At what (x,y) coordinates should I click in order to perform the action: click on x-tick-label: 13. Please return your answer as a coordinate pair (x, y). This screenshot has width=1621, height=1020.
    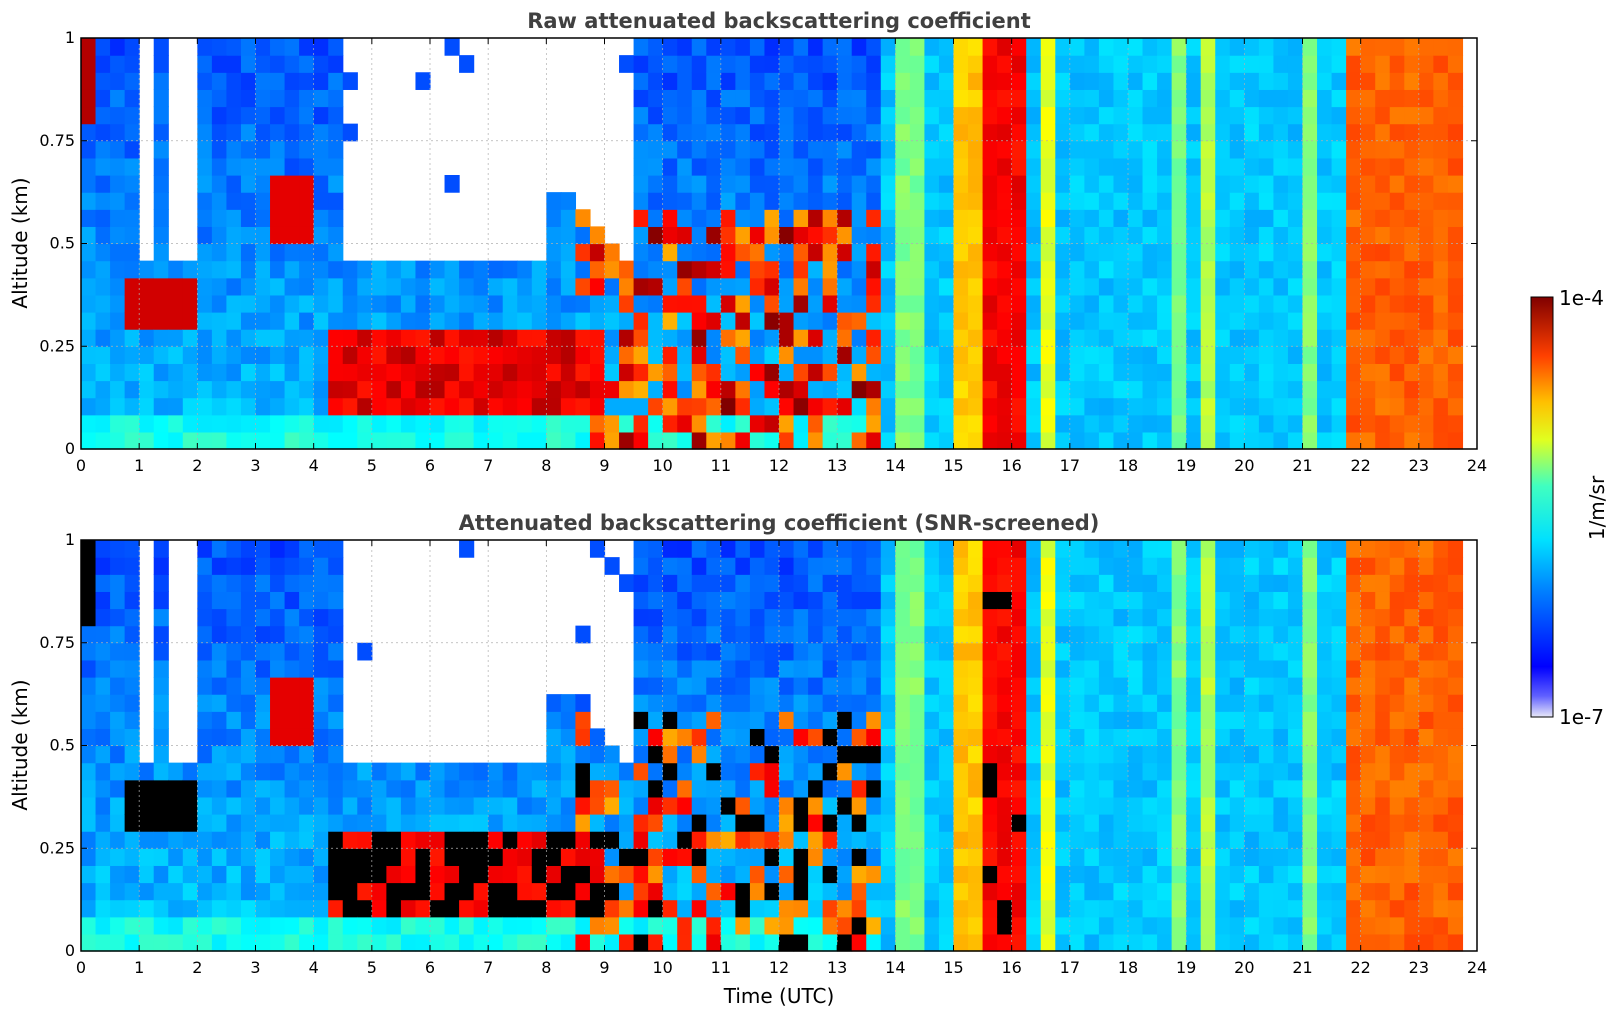
    Looking at the image, I should click on (837, 967).